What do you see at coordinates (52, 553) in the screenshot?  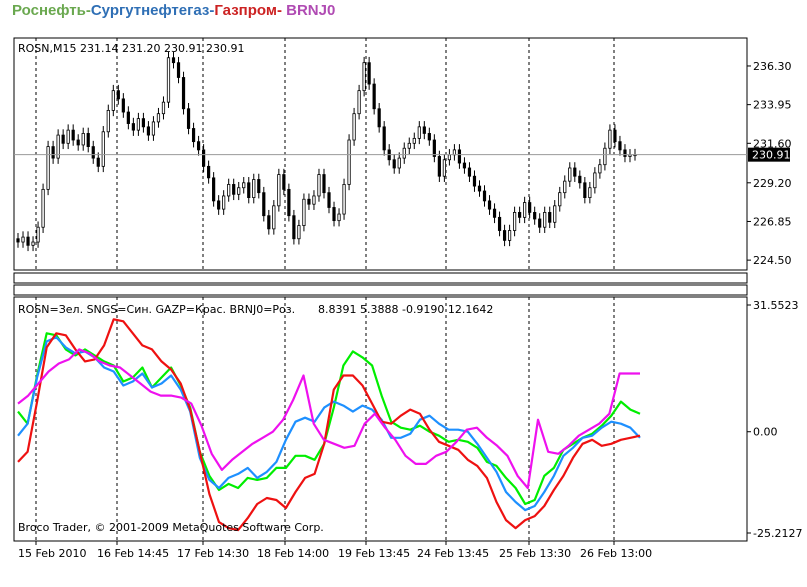 I see `x-tick-label: 15 Feb 2010` at bounding box center [52, 553].